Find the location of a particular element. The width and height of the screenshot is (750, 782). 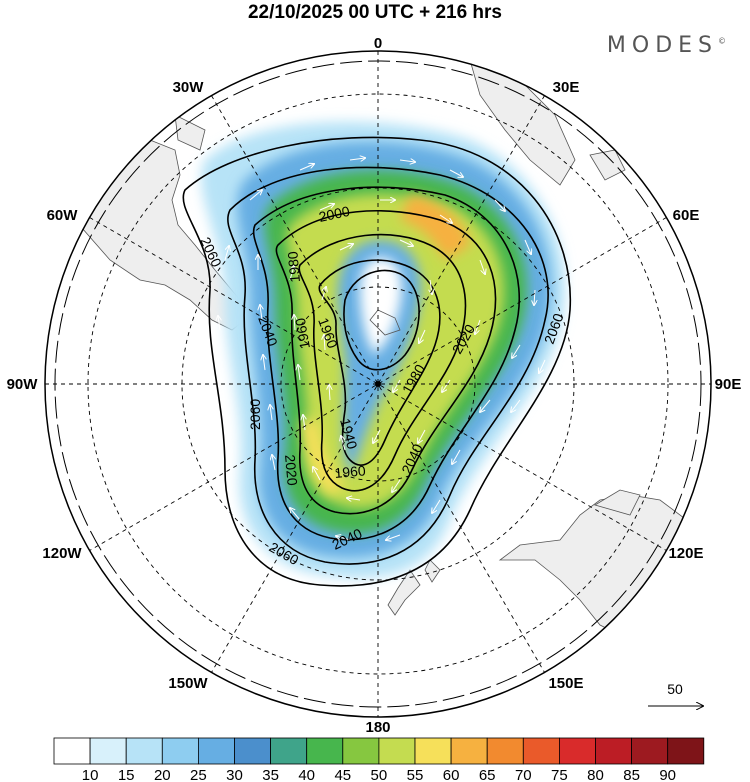

landmass-africa is located at coordinates (547, 122).